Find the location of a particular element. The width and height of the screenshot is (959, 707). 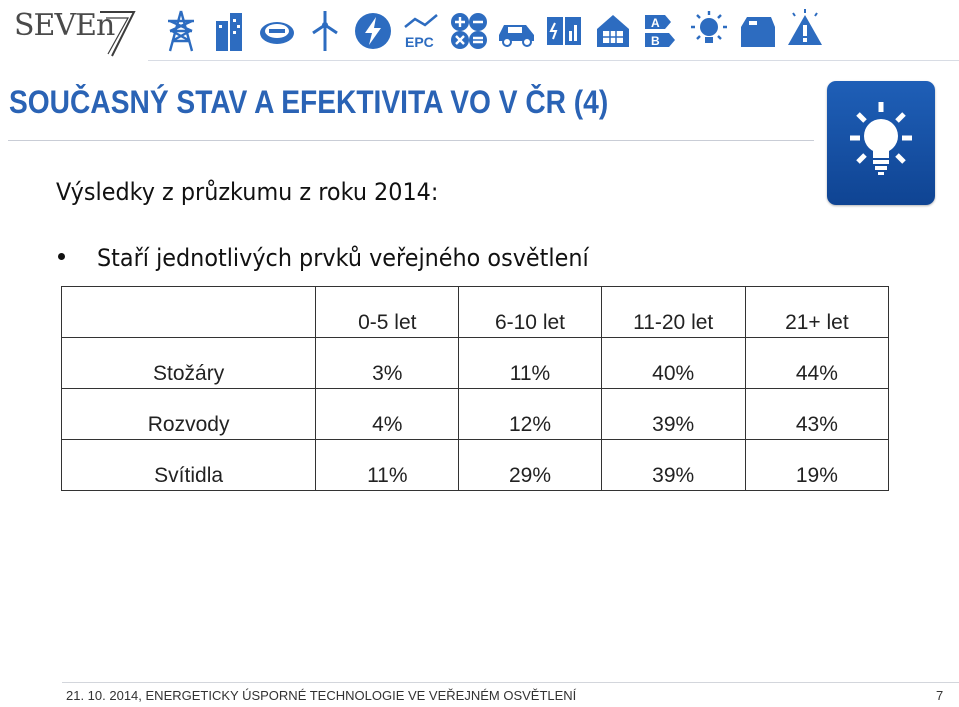

header-cell-empty is located at coordinates (188, 312).